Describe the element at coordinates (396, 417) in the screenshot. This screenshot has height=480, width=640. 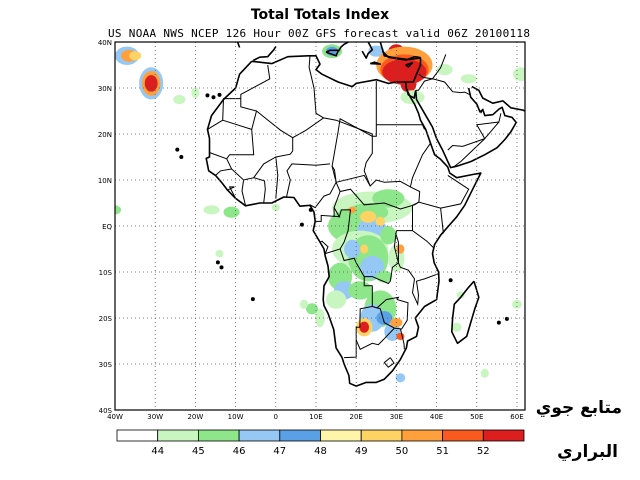
I see `lon-label: 30E` at that location.